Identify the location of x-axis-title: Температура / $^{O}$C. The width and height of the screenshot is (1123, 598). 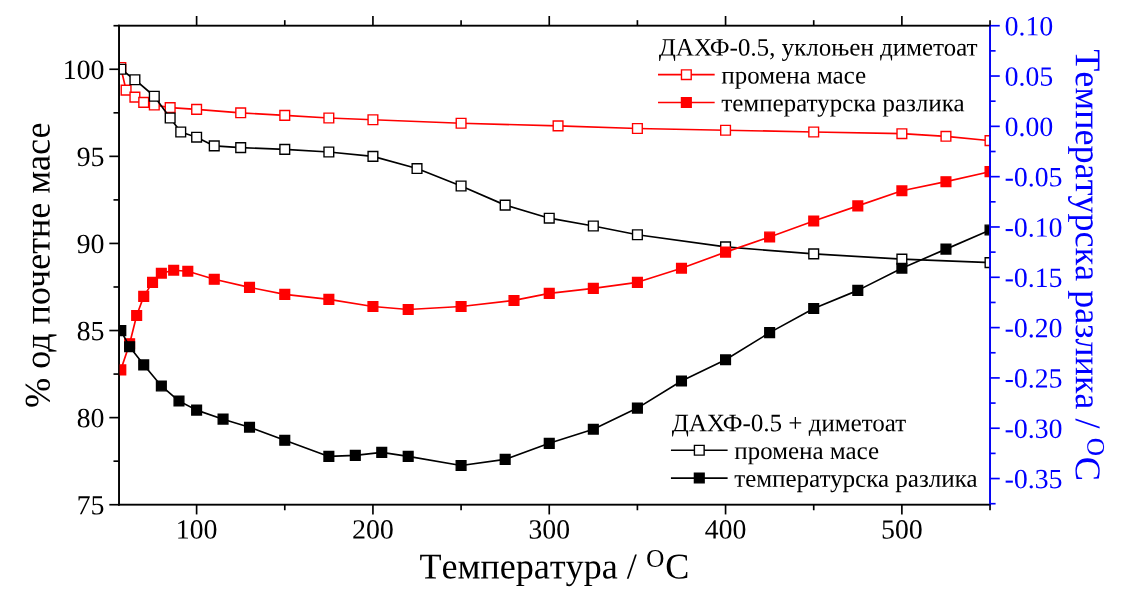
(554, 568).